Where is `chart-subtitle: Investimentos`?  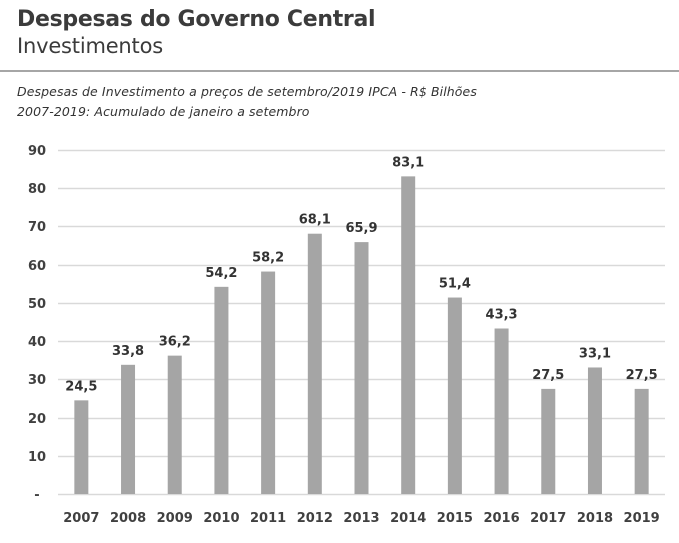
chart-subtitle: Investimentos is located at coordinates (90, 46).